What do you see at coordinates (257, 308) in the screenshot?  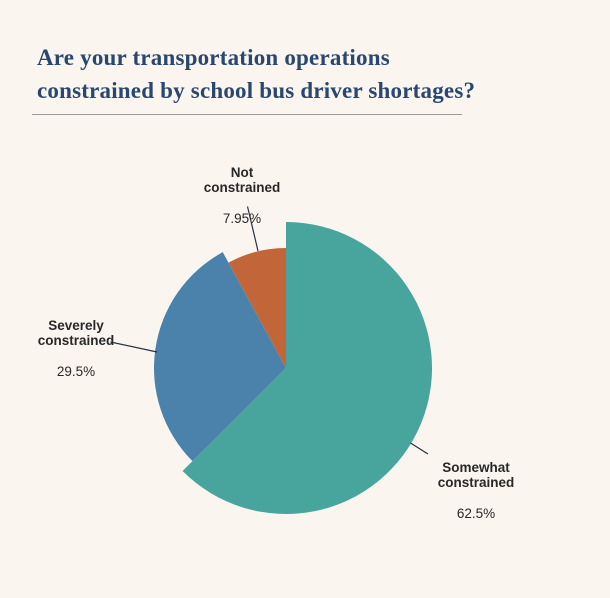 I see `pie-slice-not-constrained` at bounding box center [257, 308].